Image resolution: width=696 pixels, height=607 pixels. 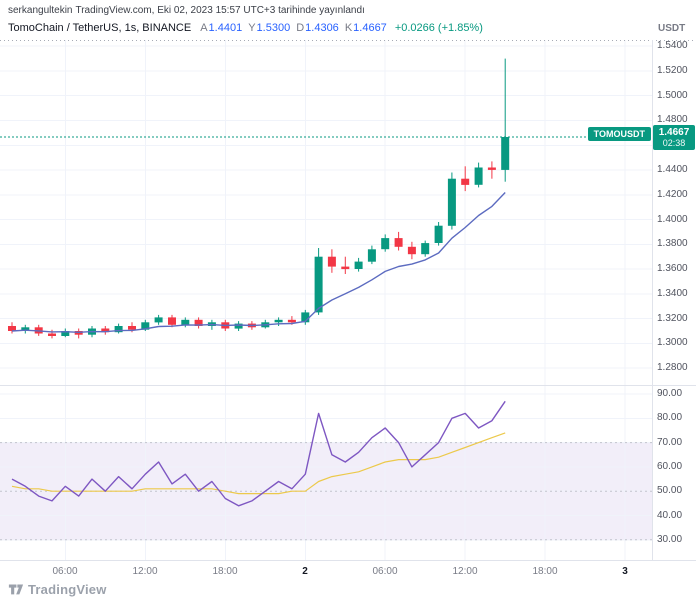 I want to click on price-tick-label: 1.5200, so click(x=672, y=70).